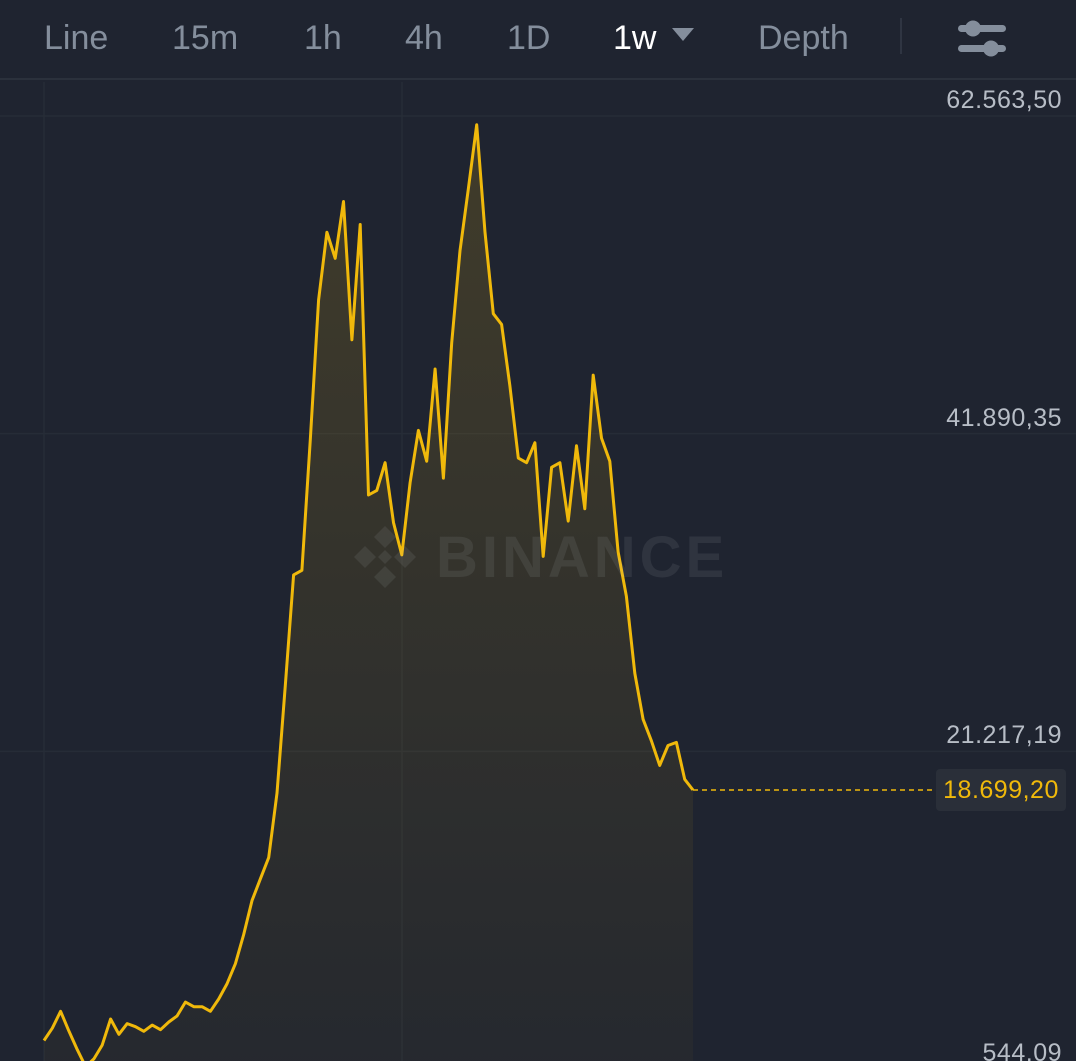 This screenshot has height=1061, width=1076. I want to click on sliders-icon, so click(982, 38).